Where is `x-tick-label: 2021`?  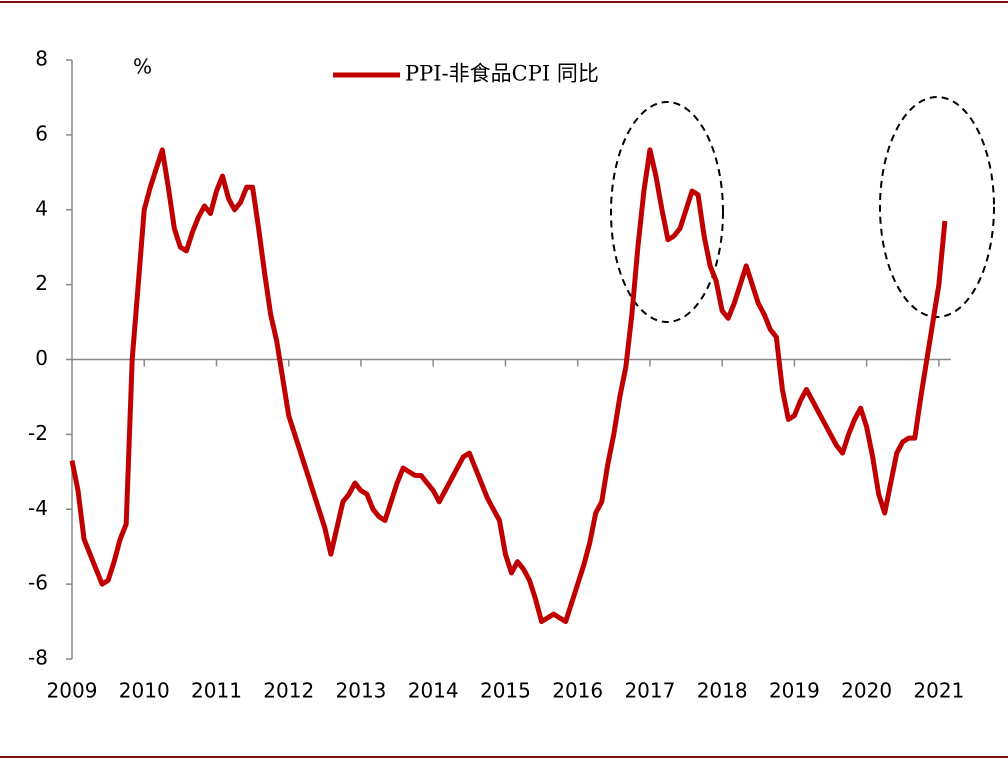
x-tick-label: 2021 is located at coordinates (938, 691).